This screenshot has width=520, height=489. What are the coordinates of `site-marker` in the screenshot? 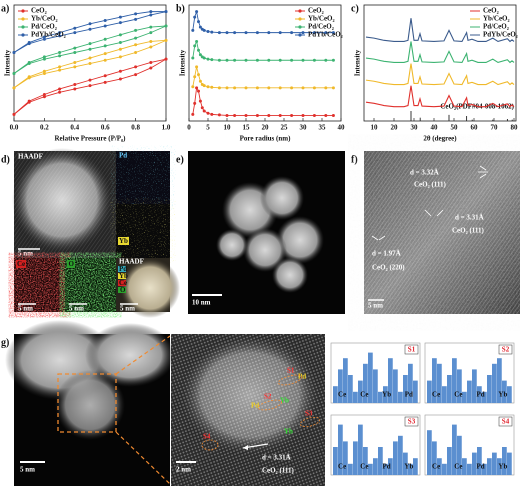 It's located at (310, 422).